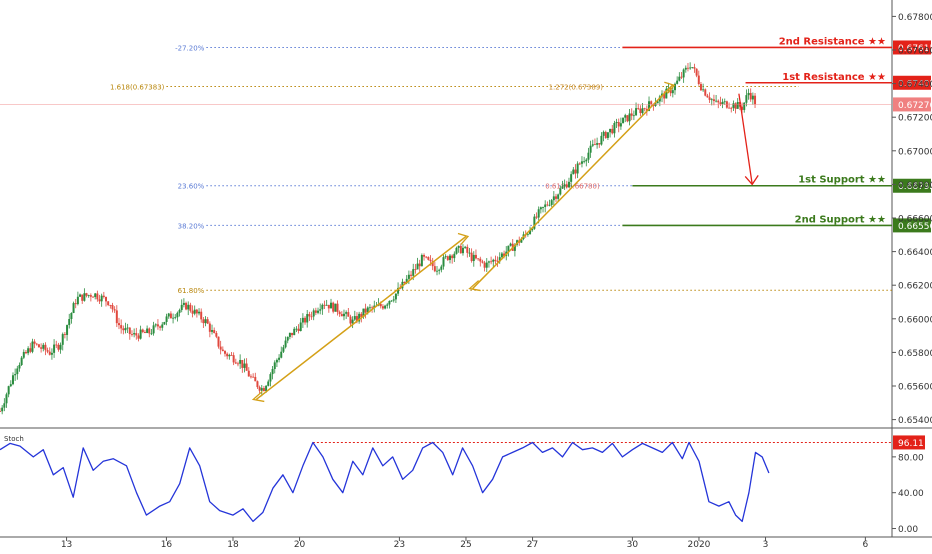 The height and width of the screenshot is (554, 932). I want to click on level-price-label: 0.67405, so click(915, 84).